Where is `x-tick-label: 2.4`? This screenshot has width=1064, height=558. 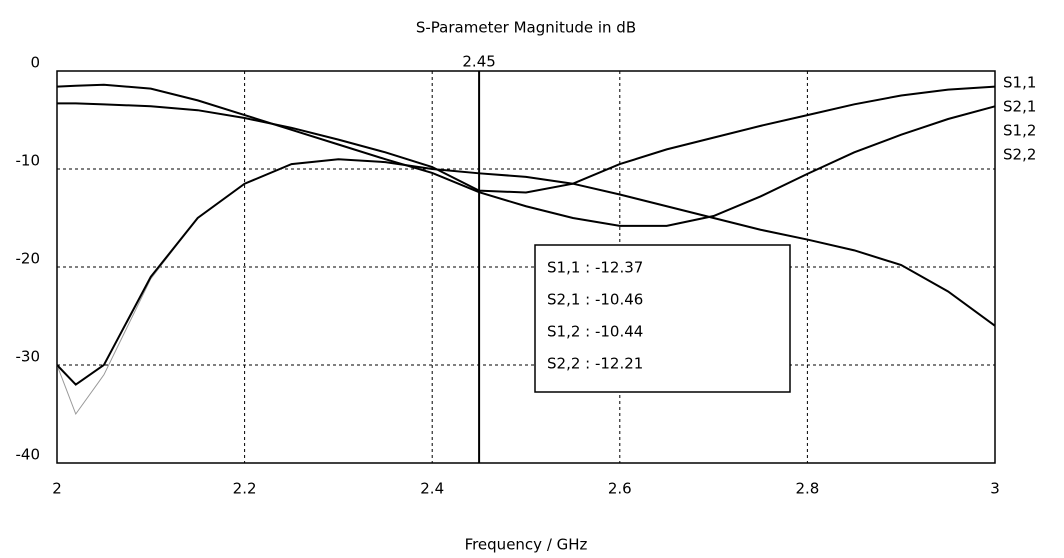 x-tick-label: 2.4 is located at coordinates (432, 489).